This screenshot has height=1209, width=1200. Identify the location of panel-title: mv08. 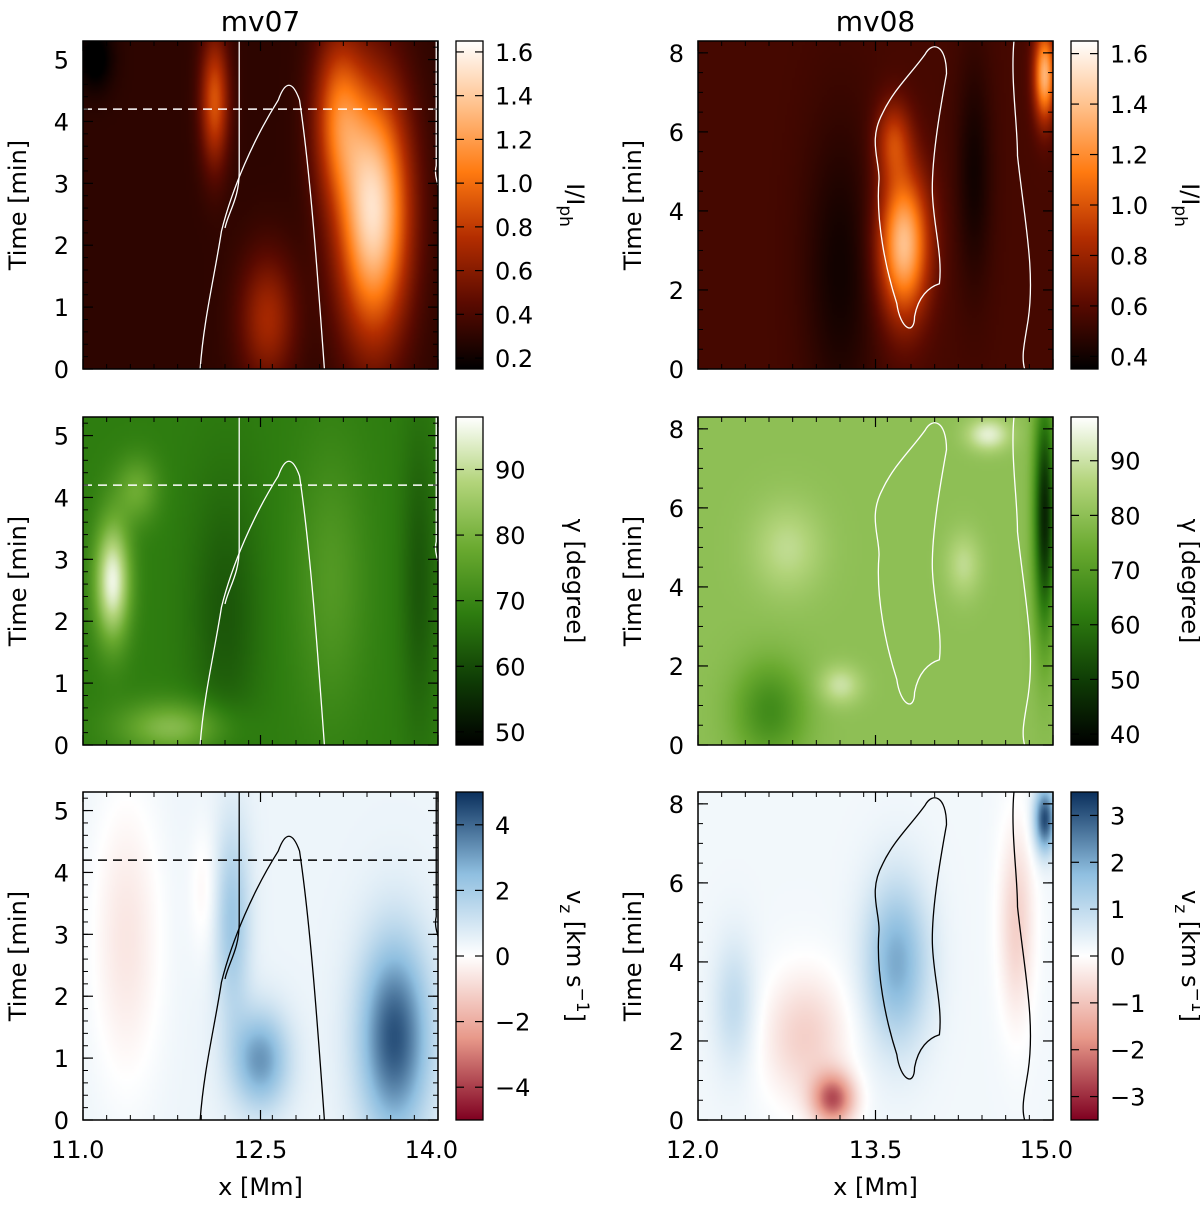
(875, 21).